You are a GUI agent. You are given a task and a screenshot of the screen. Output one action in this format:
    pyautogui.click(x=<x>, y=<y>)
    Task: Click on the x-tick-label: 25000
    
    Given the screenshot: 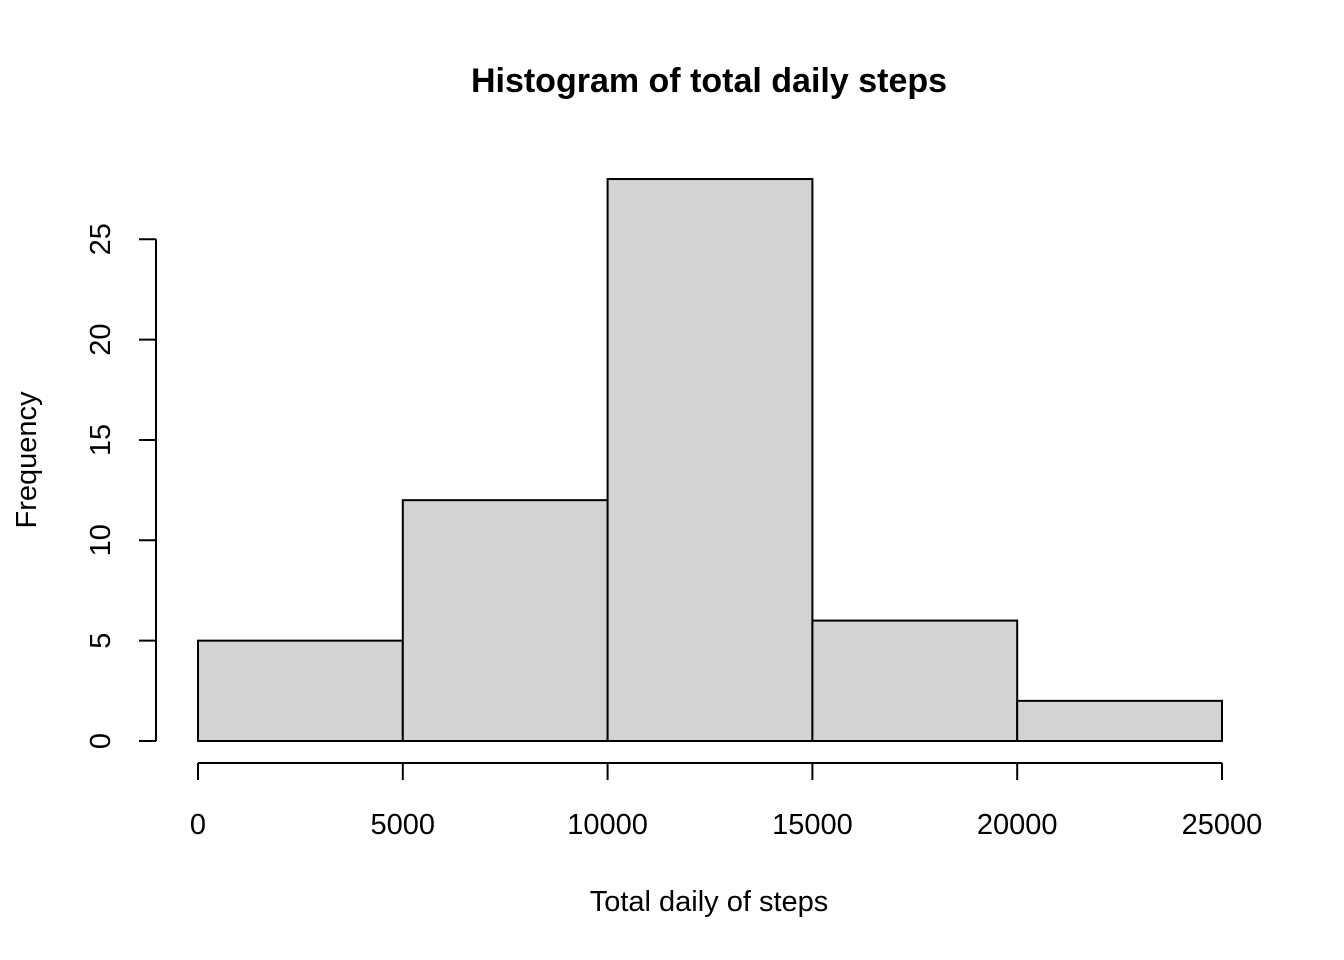 What is the action you would take?
    pyautogui.click(x=1222, y=825)
    